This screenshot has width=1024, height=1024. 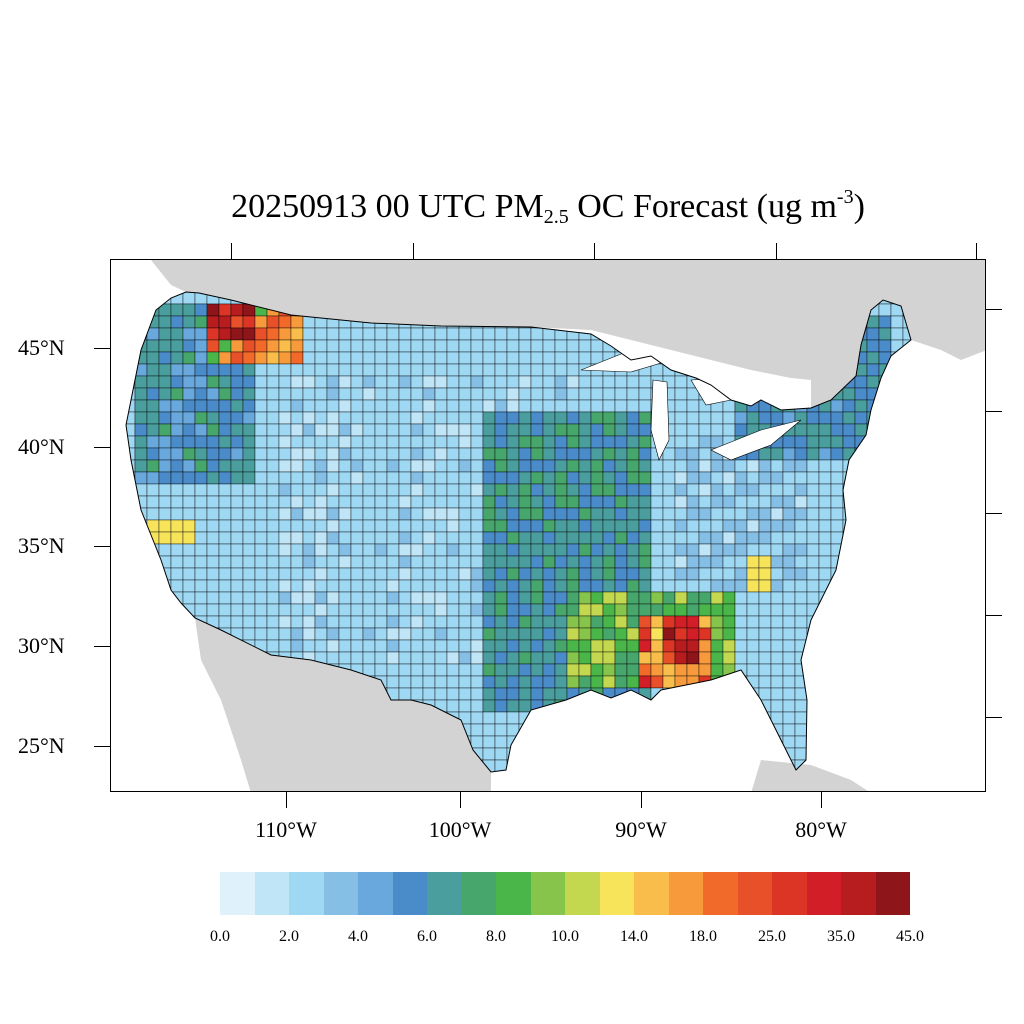 What do you see at coordinates (444, 893) in the screenshot?
I see `colorbar-swatch` at bounding box center [444, 893].